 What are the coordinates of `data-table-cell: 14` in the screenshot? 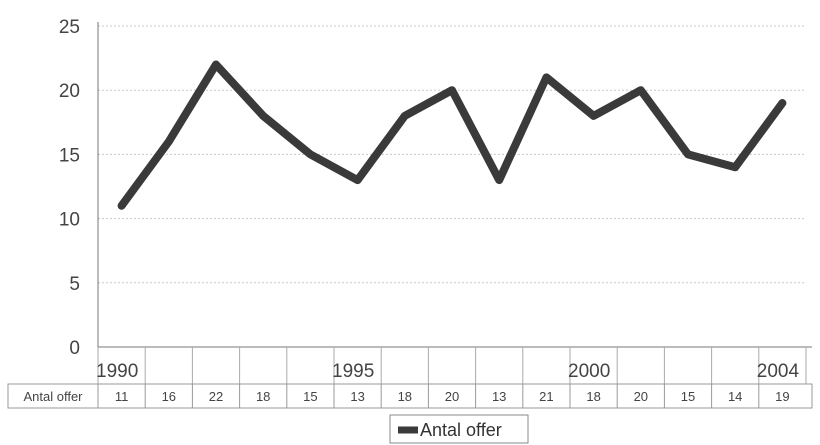 It's located at (735, 396).